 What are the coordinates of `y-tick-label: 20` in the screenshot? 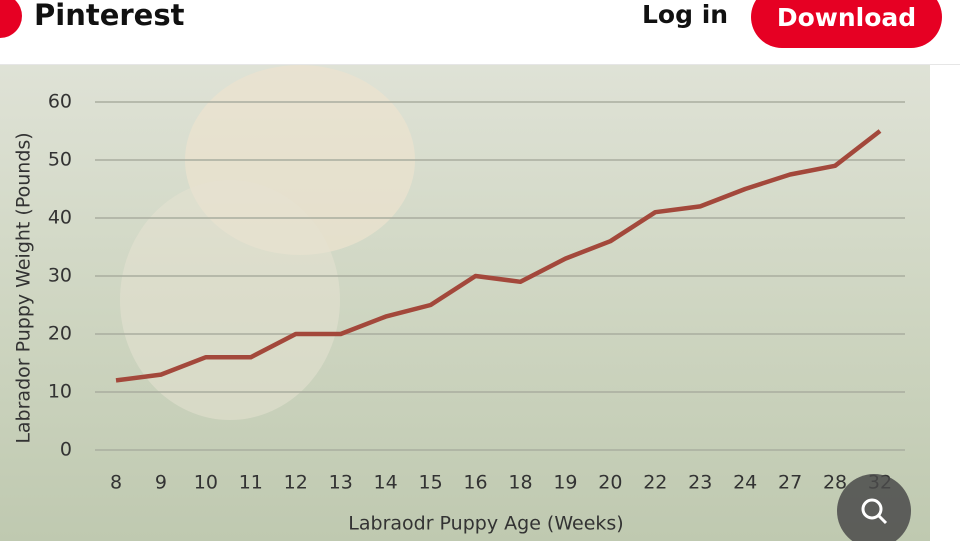 It's located at (60, 334).